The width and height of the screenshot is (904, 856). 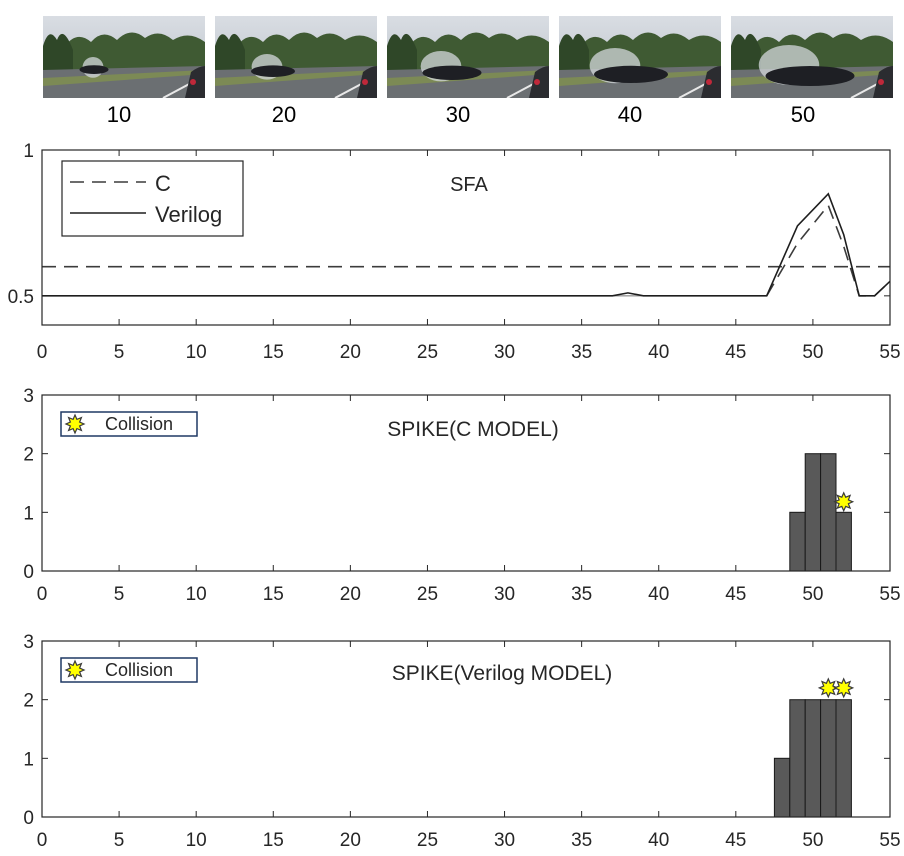 I want to click on legend: C Verilog, so click(x=152, y=198).